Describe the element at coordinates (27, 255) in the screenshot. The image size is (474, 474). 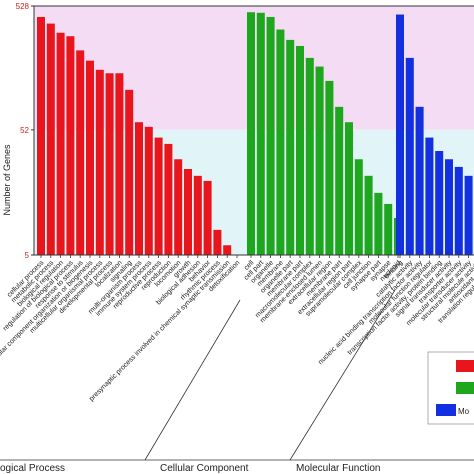
I see `y-tick-label-0: 5` at that location.